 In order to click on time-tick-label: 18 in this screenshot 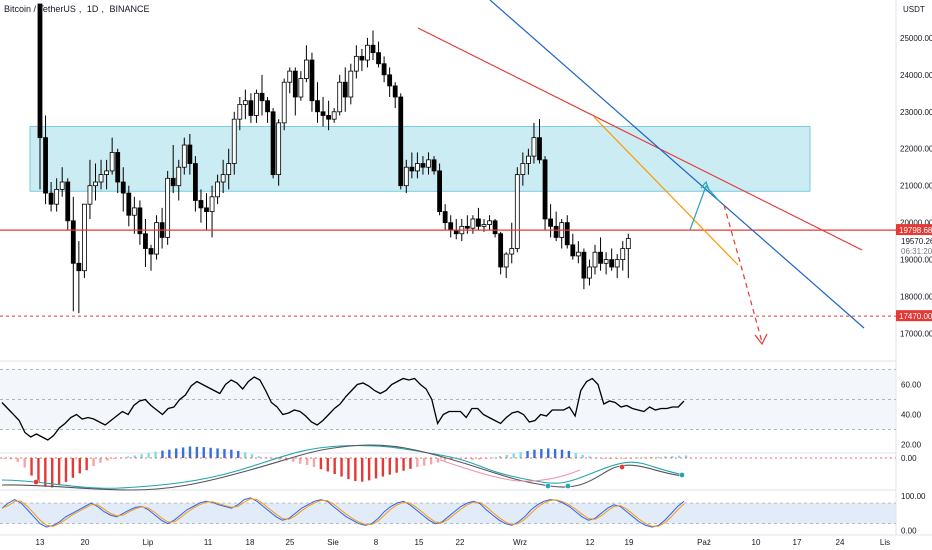, I will do `click(250, 542)`.